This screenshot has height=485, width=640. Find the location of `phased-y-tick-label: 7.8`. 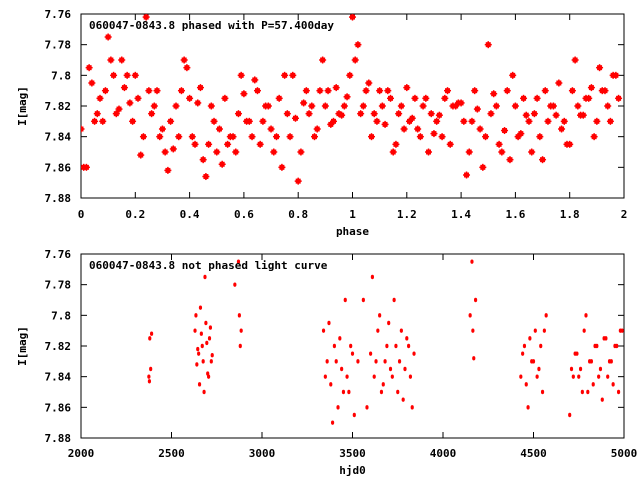

phased-y-tick-label: 7.8 is located at coordinates (61, 75).